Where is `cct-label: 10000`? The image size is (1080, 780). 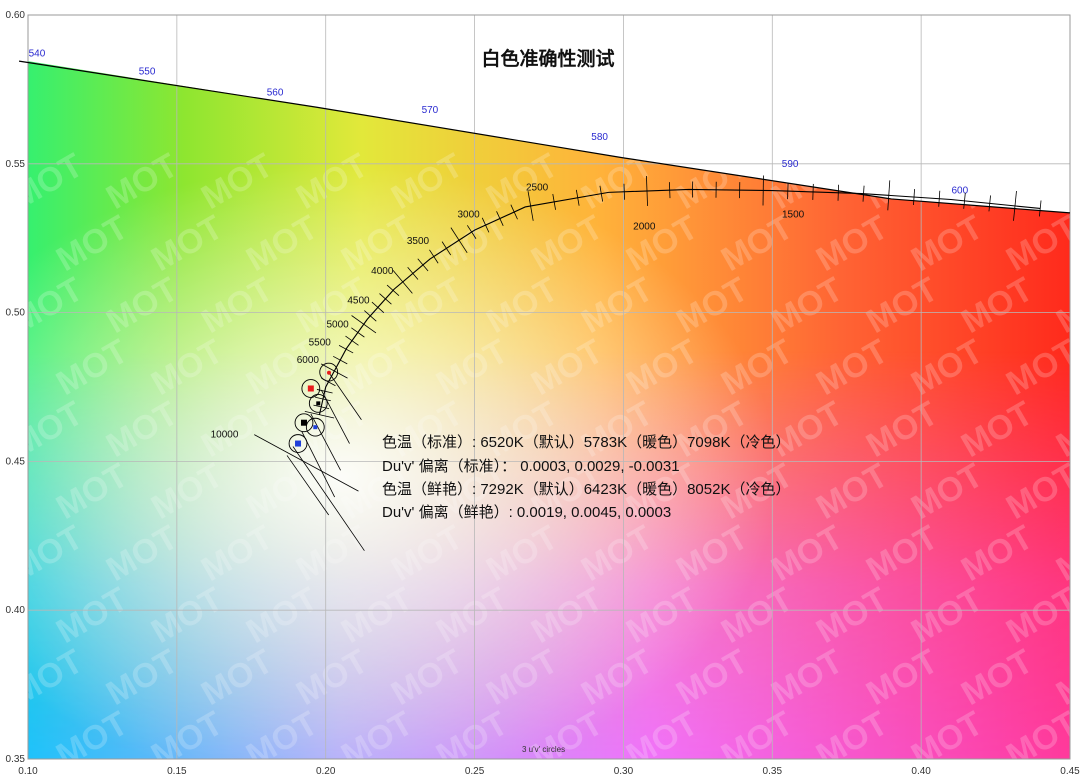
cct-label: 10000 is located at coordinates (225, 435).